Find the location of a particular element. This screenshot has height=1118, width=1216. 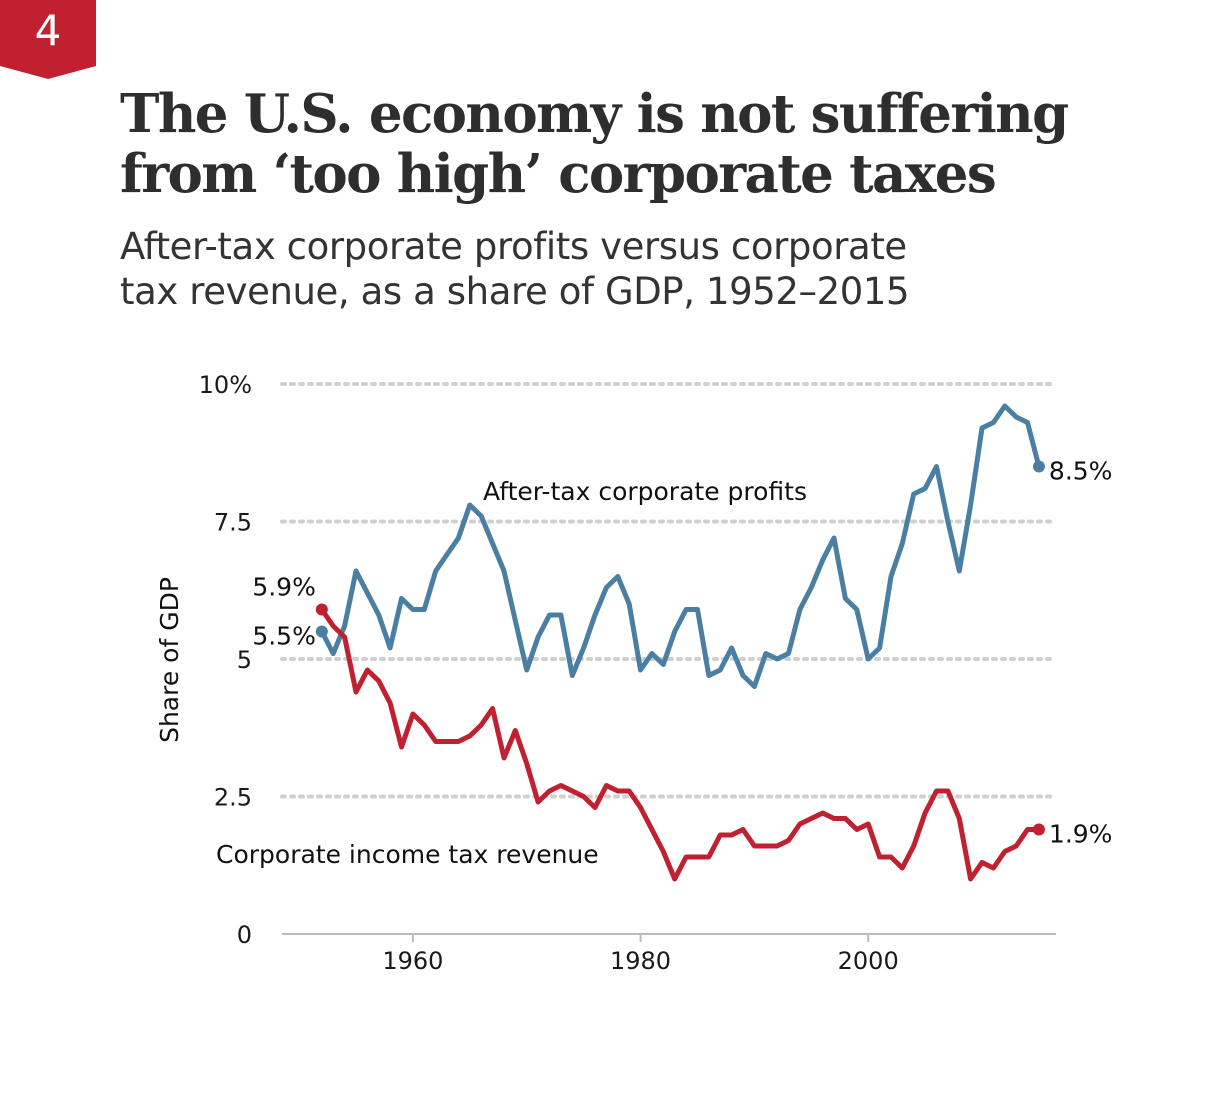

y-tick-label: 7.5 is located at coordinates (233, 523).